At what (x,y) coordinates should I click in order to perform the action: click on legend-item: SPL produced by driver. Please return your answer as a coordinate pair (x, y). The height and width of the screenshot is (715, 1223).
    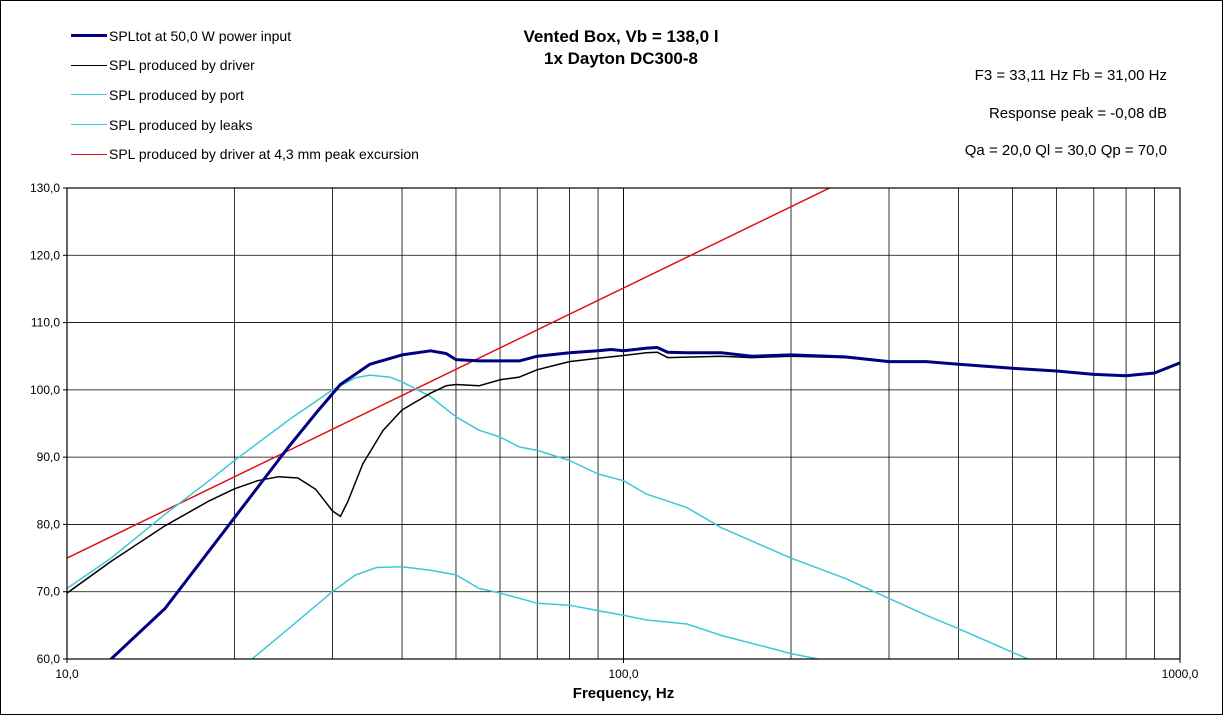
    Looking at the image, I should click on (245, 66).